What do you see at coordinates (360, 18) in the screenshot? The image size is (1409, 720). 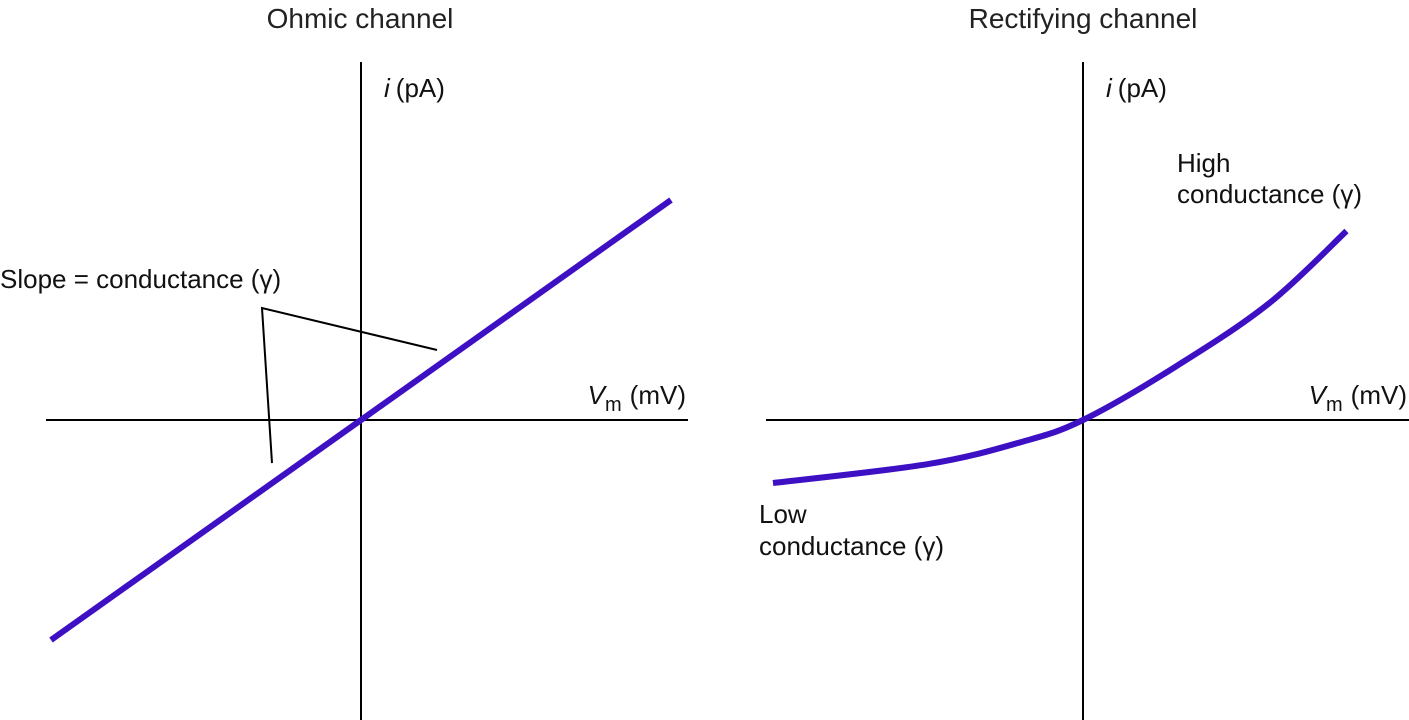 I see `ohmic-title: Ohmic channel` at bounding box center [360, 18].